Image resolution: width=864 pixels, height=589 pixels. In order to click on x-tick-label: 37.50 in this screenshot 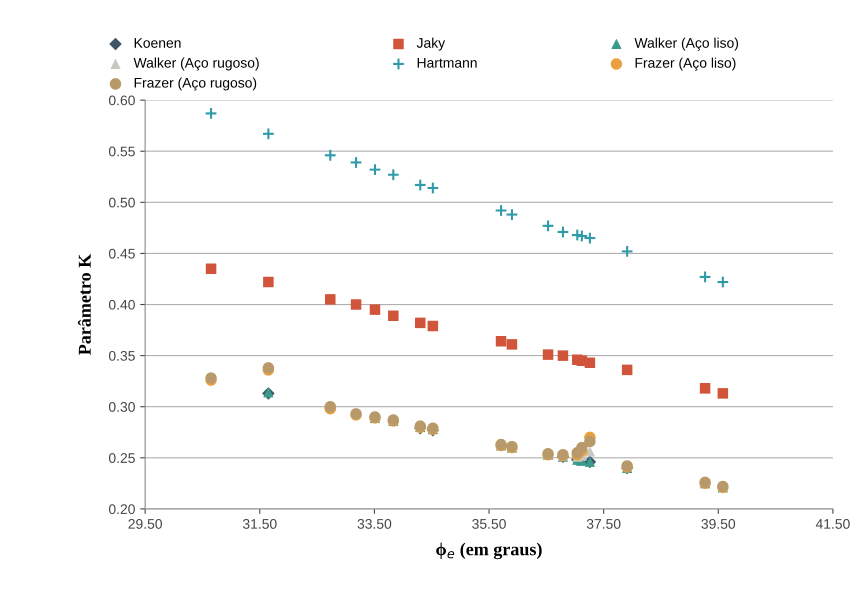, I will do `click(603, 523)`.